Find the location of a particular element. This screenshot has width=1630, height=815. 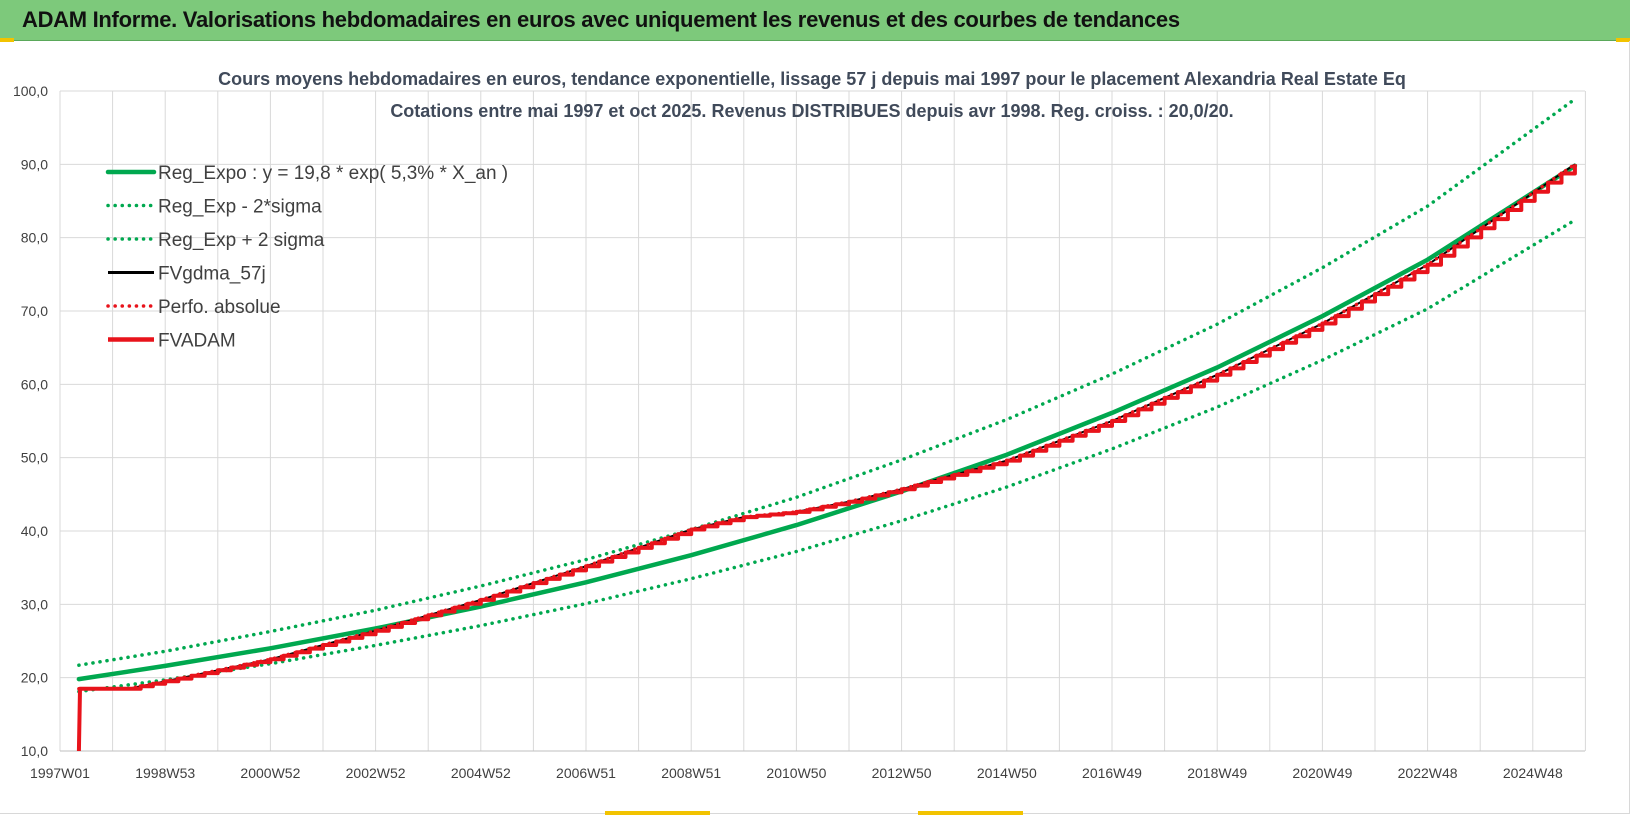

x-tick-label: 1998W53 is located at coordinates (165, 773).